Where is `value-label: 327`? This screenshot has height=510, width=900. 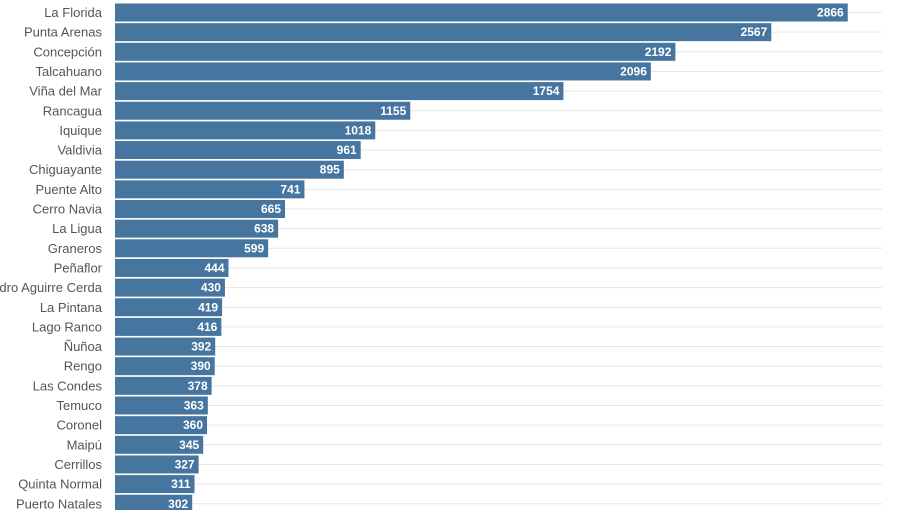 value-label: 327 is located at coordinates (185, 464).